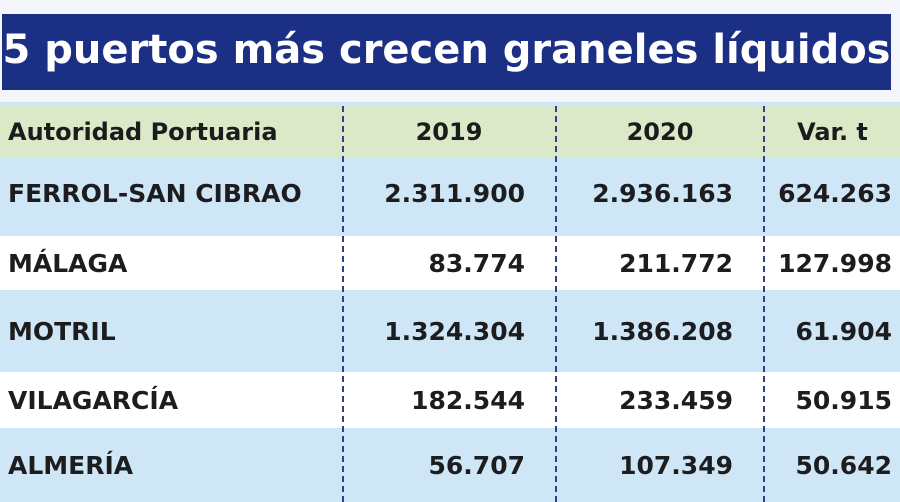 The width and height of the screenshot is (900, 502). I want to click on header-port: Autoridad Portuaria, so click(143, 132).